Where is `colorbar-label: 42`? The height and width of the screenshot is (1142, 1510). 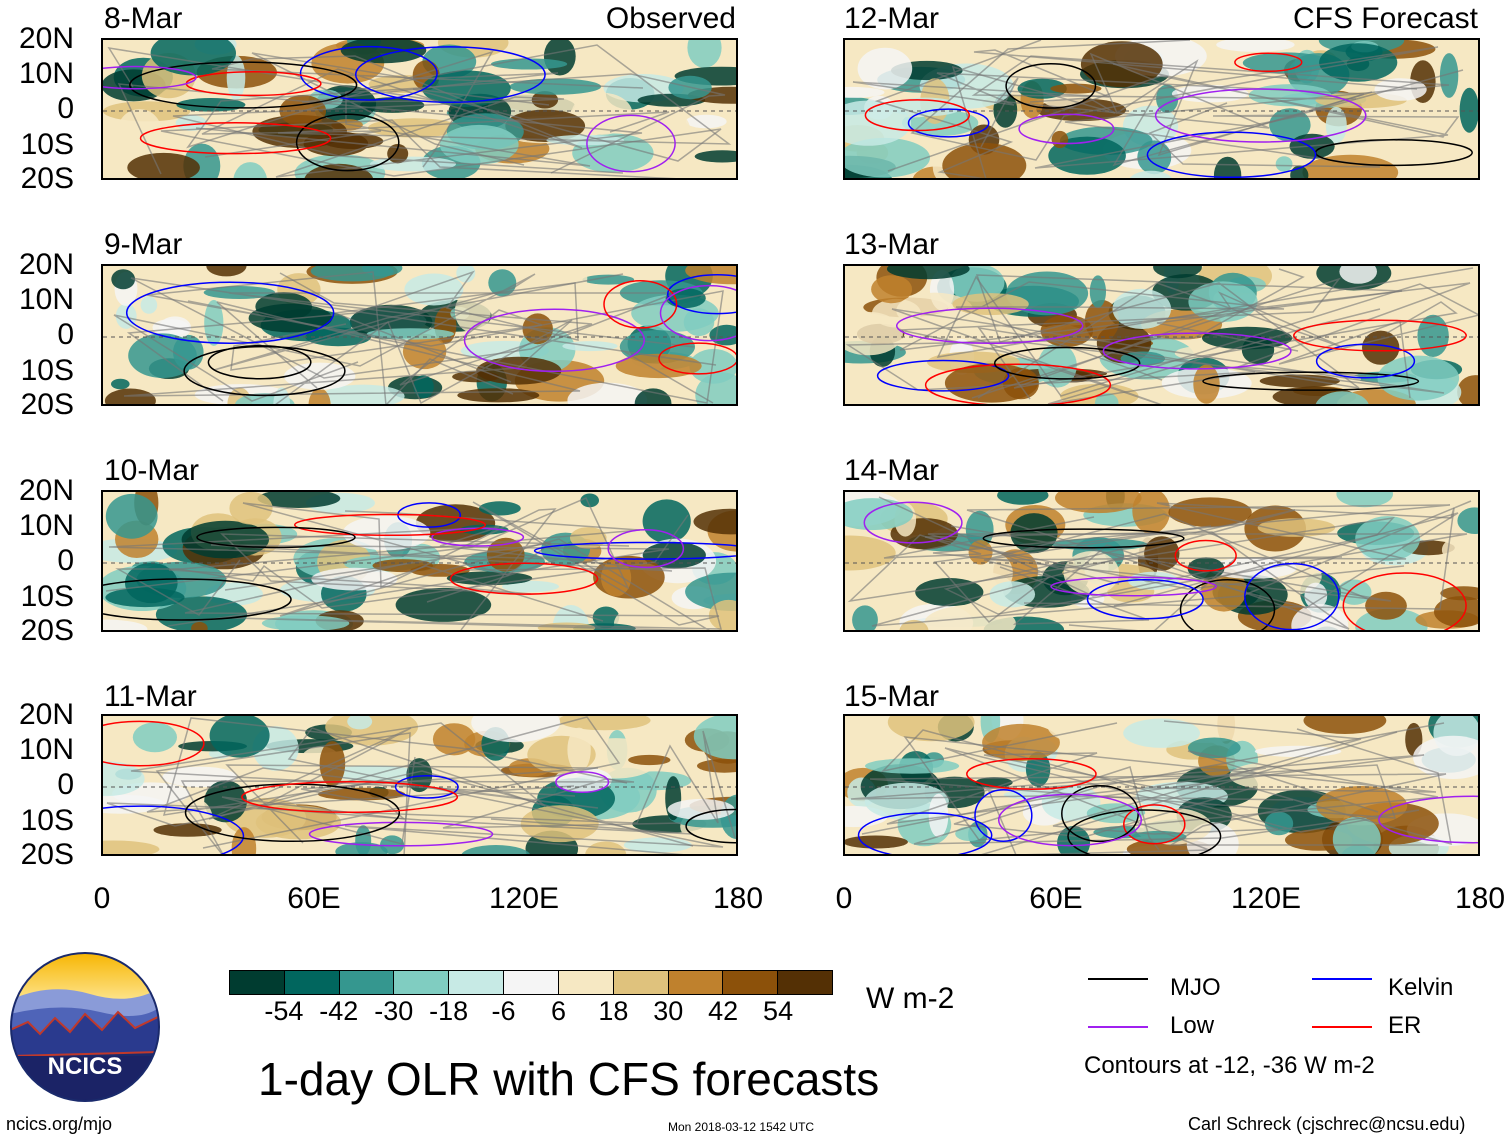 colorbar-label: 42 is located at coordinates (723, 1011).